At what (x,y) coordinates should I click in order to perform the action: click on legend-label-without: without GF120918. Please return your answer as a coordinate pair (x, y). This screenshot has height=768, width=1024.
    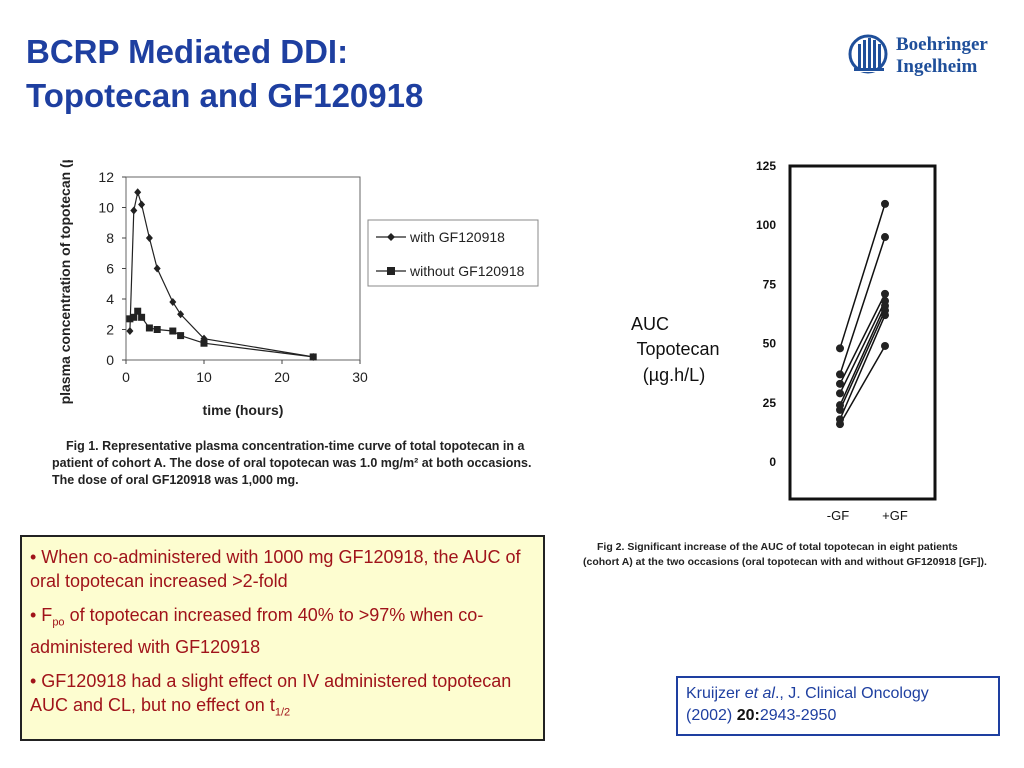
    Looking at the image, I should click on (467, 271).